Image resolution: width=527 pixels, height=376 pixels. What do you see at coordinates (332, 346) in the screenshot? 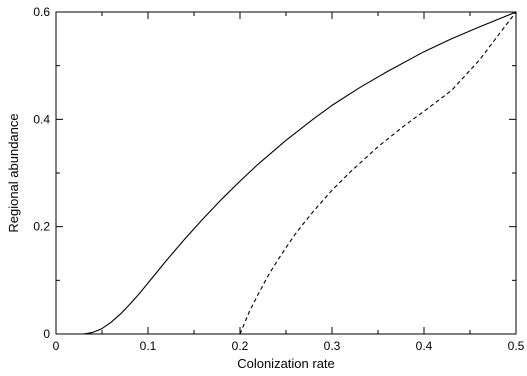
I see `x-tick-label: 0.3` at bounding box center [332, 346].